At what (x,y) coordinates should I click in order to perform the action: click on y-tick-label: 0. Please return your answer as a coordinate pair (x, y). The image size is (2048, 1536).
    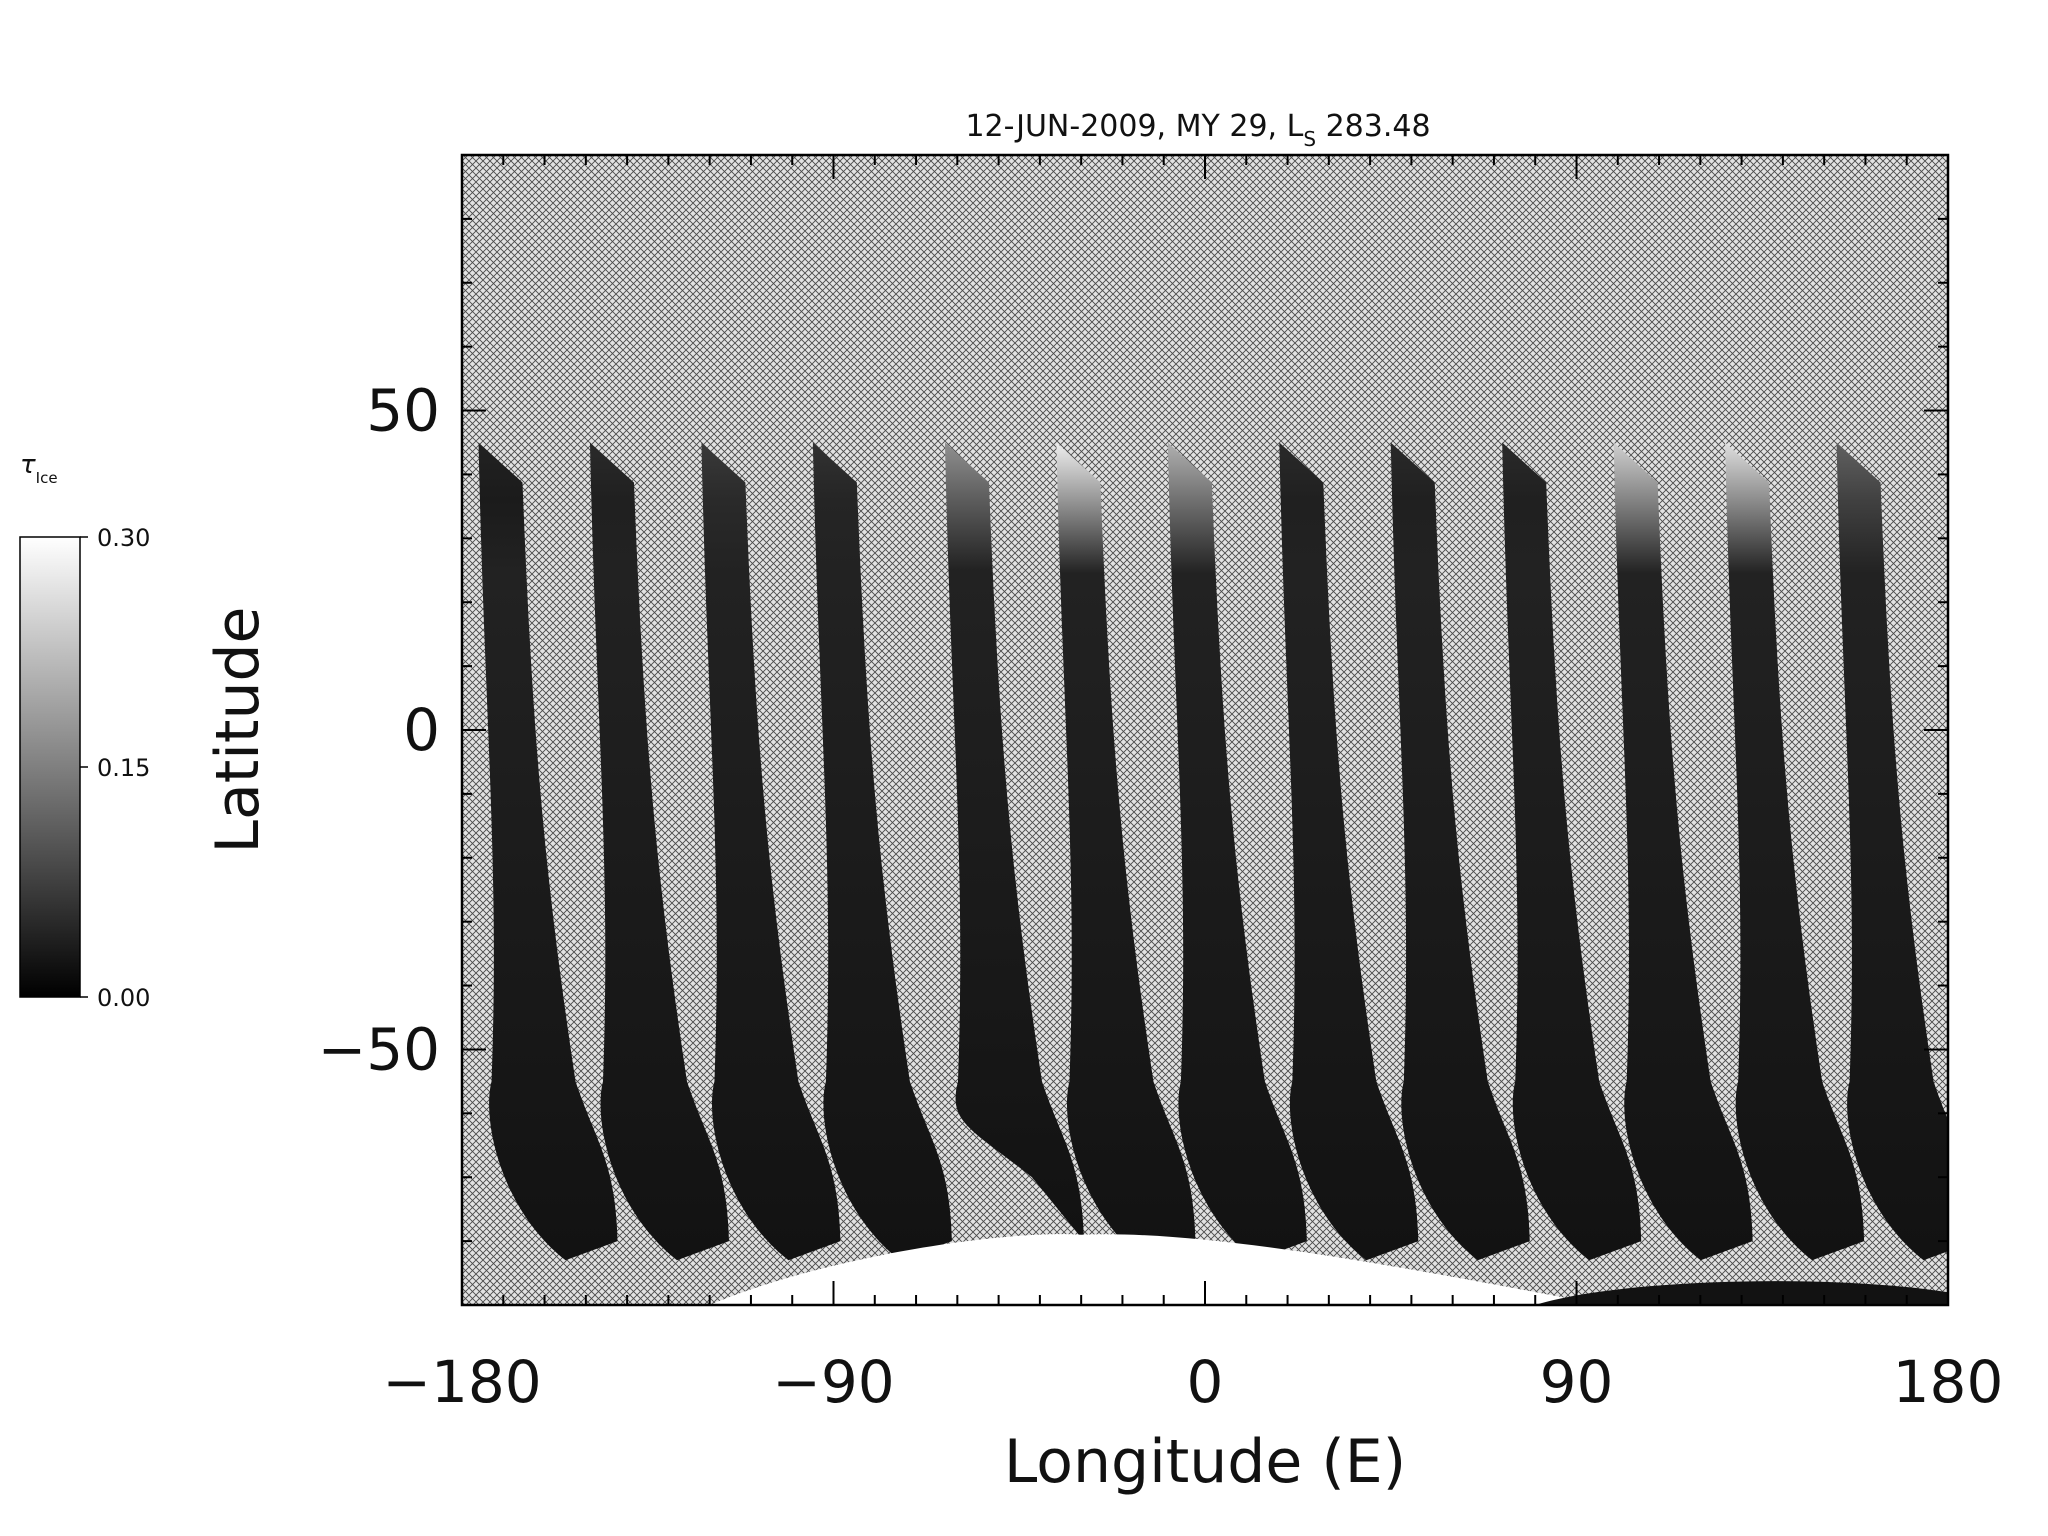
    Looking at the image, I should click on (421, 730).